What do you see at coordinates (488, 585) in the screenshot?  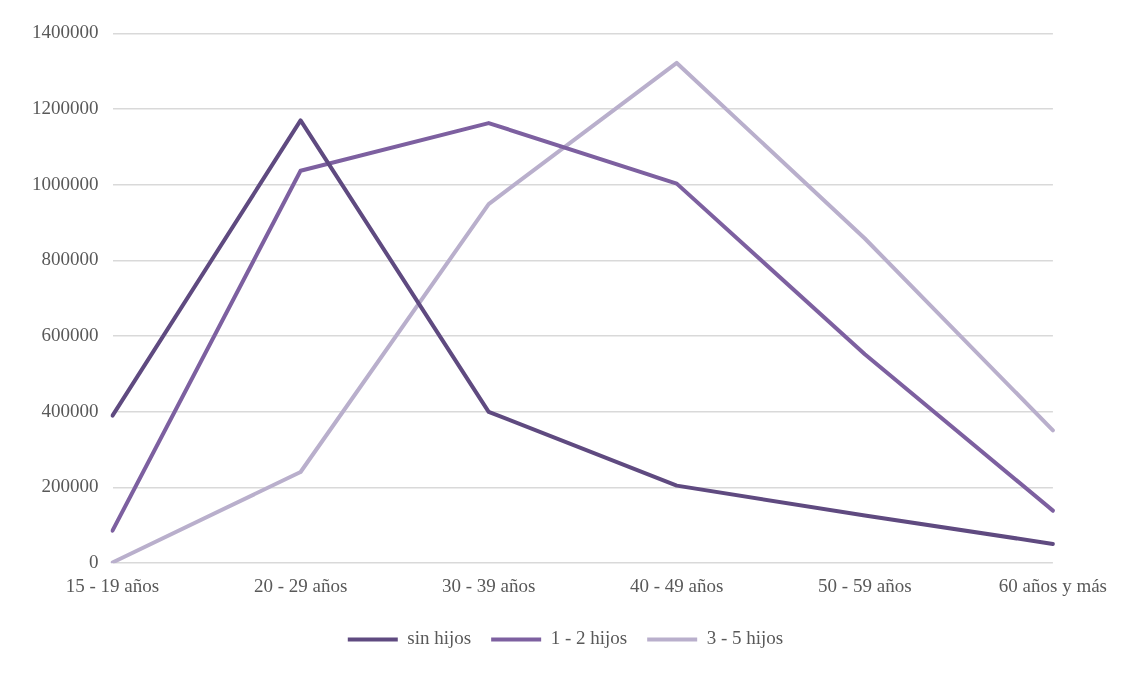 I see `x-tick-label: 30 - 39 años` at bounding box center [488, 585].